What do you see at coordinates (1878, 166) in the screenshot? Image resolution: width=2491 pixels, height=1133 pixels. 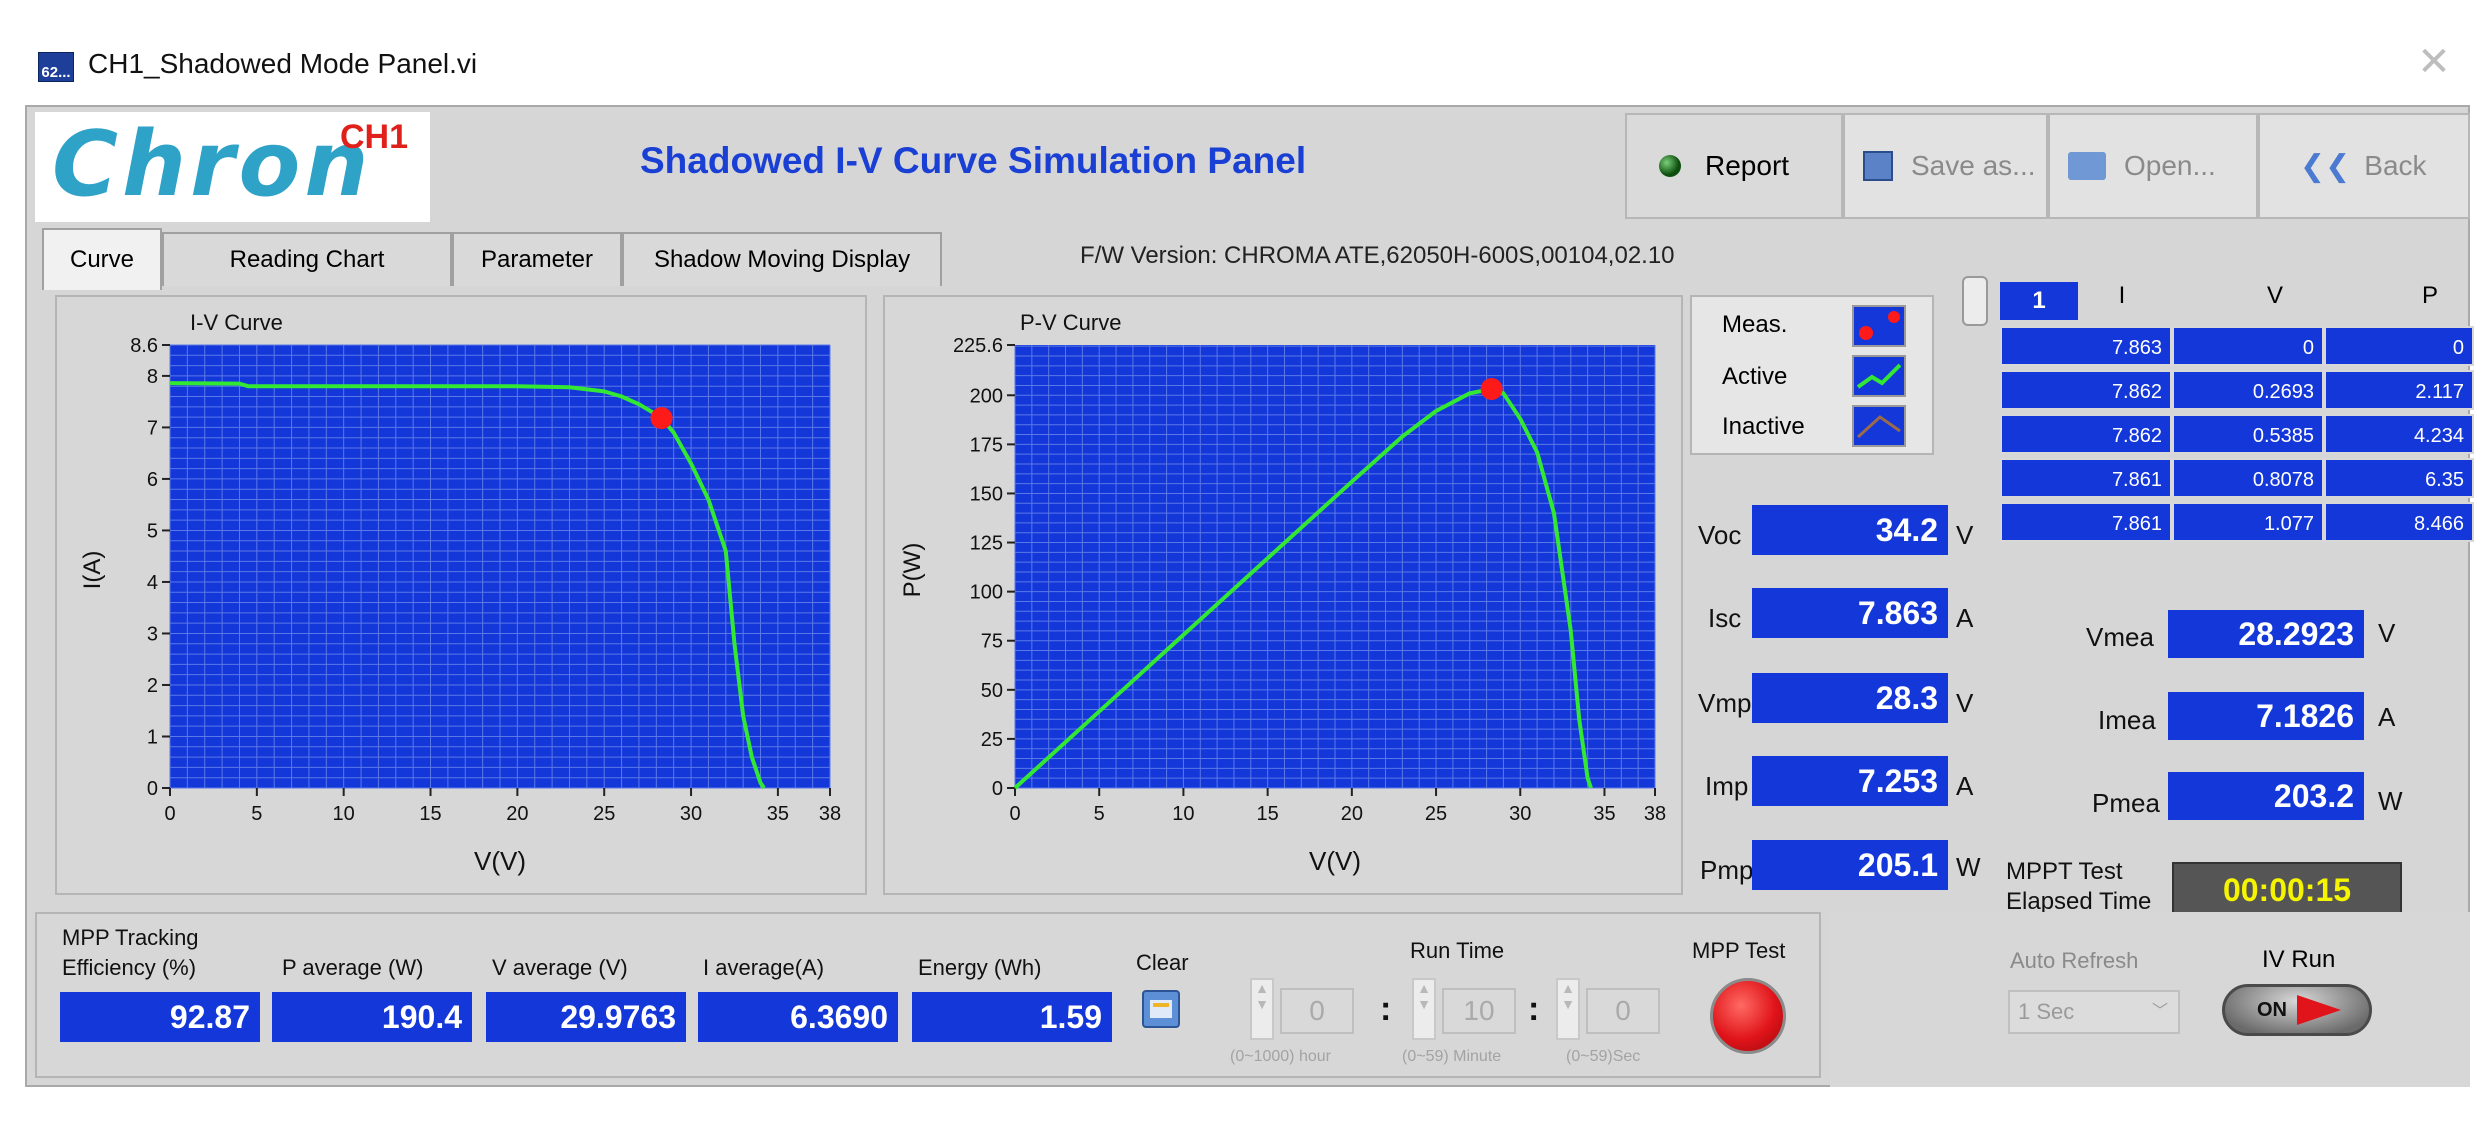 I see `floppy-icon` at bounding box center [1878, 166].